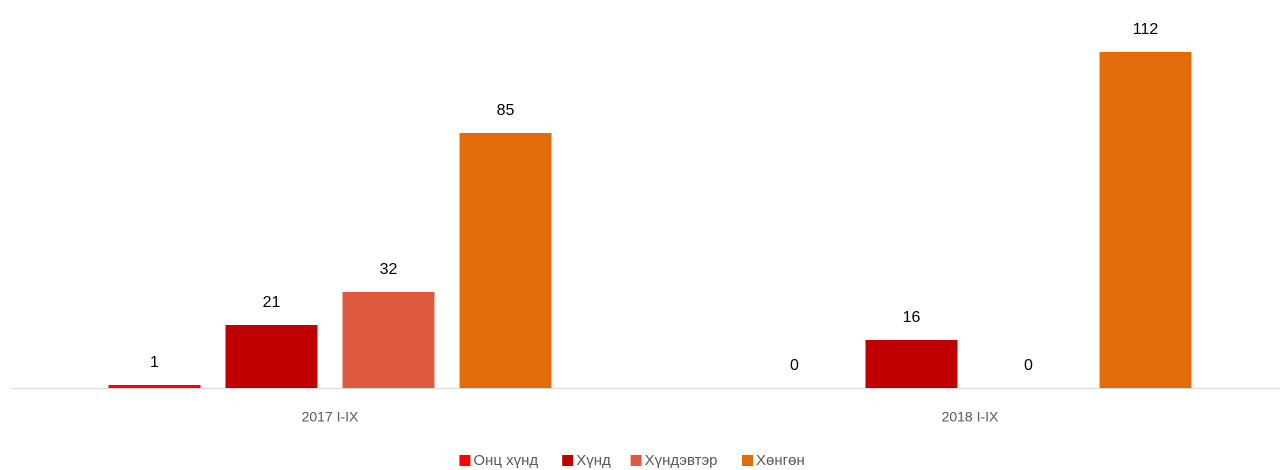  What do you see at coordinates (154, 362) in the screenshot?
I see `data-label: 1` at bounding box center [154, 362].